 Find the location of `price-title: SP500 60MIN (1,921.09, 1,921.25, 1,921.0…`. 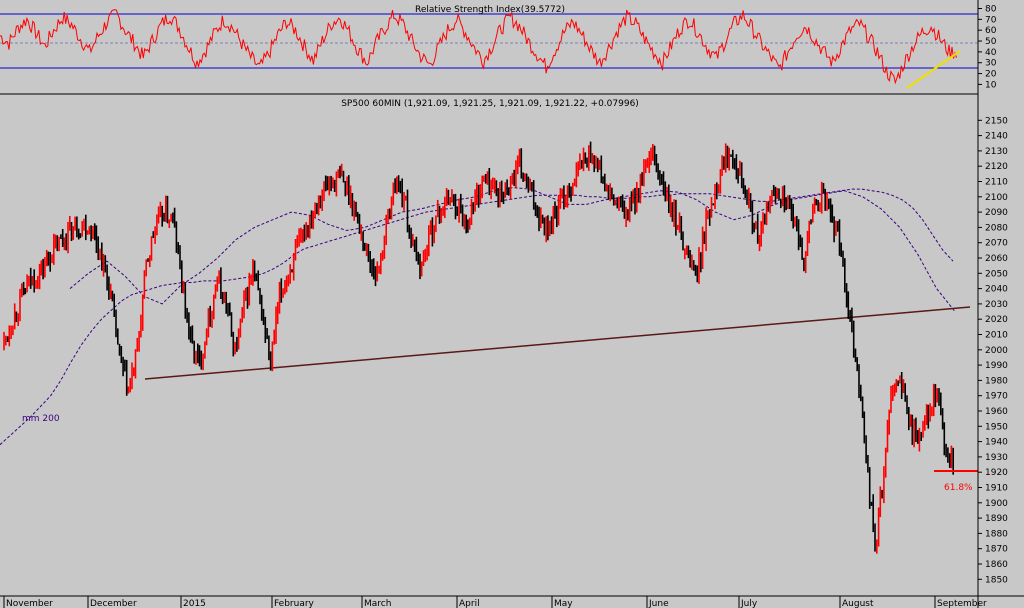

price-title: SP500 60MIN (1,921.09, 1,921.25, 1,921.0… is located at coordinates (490, 104).